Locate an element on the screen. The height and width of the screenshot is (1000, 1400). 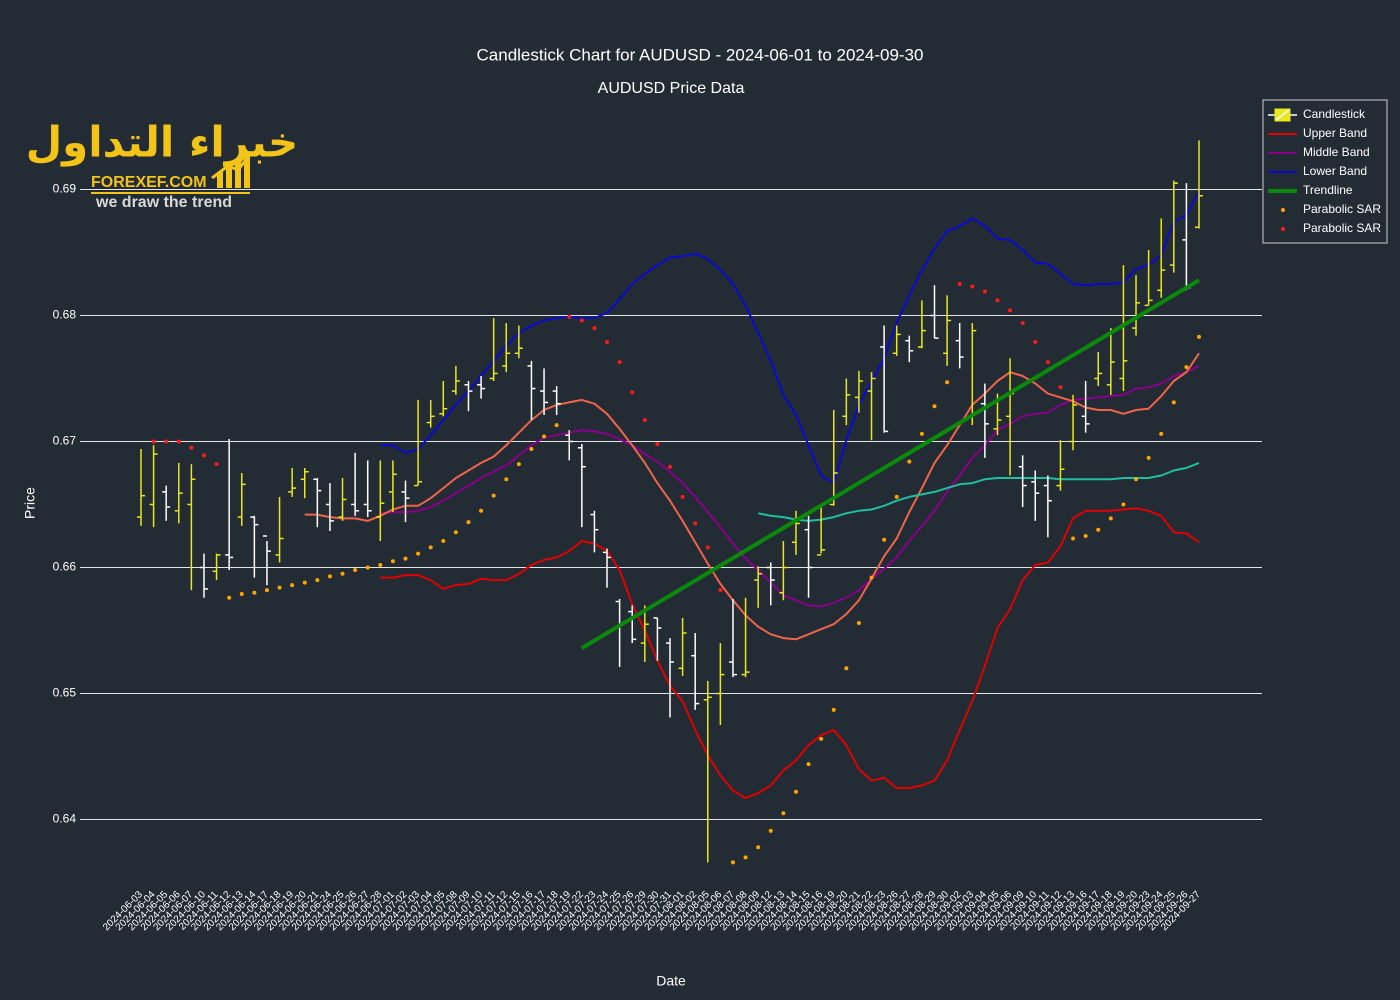
y-tick-label: 0.66 is located at coordinates (65, 567).